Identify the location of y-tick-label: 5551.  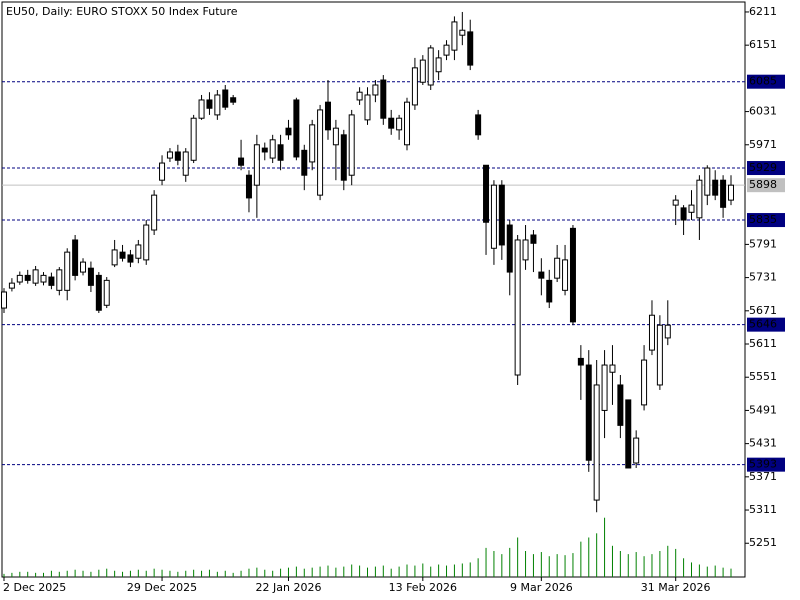
(763, 376).